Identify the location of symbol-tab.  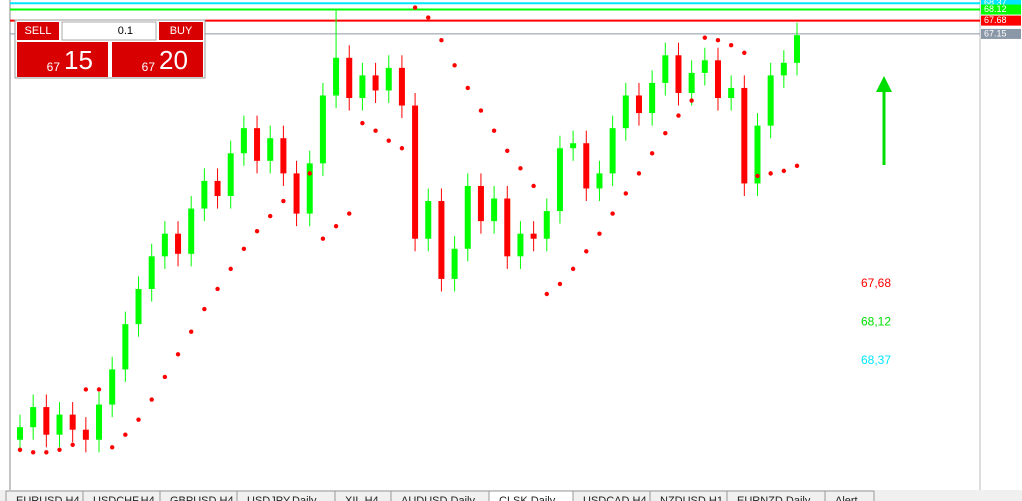
(849, 495).